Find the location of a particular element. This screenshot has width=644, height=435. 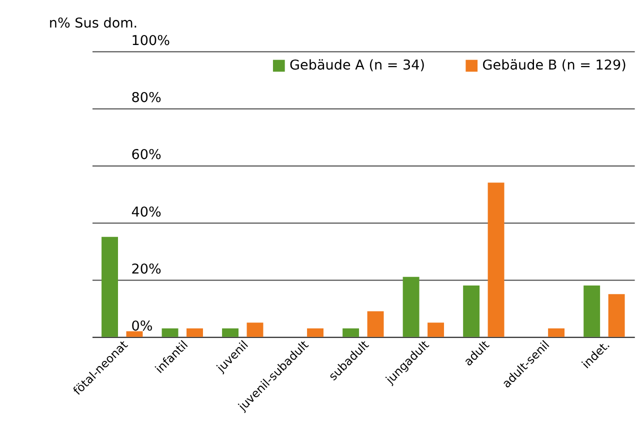

y-tick-label: 40% is located at coordinates (146, 212).